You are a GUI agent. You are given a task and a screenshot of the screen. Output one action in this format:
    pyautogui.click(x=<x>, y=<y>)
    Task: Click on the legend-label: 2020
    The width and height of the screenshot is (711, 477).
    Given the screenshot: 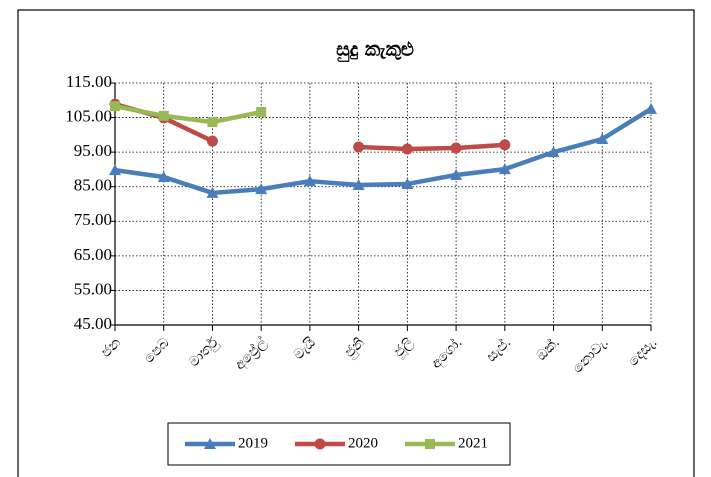 What is the action you would take?
    pyautogui.click(x=363, y=443)
    